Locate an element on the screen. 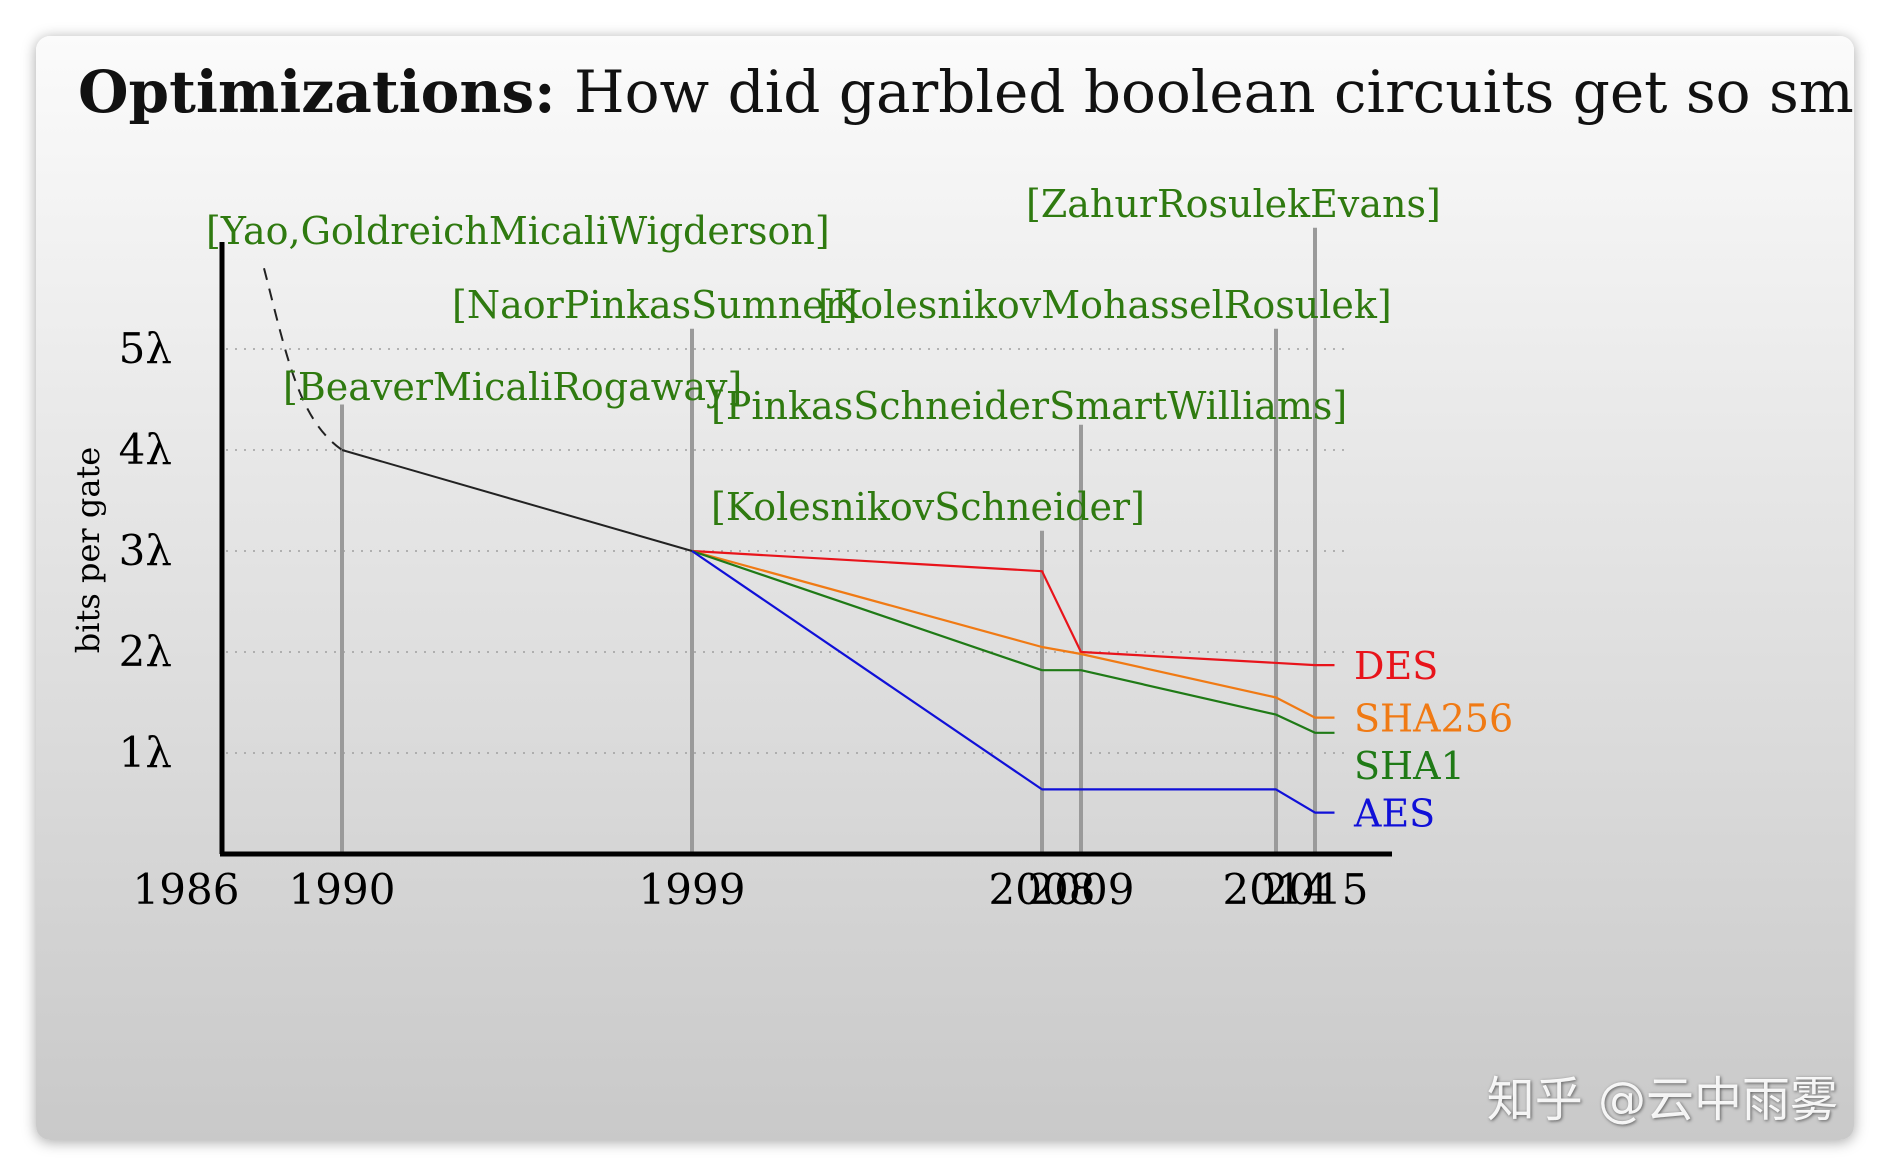 The image size is (1890, 1176). event-label: [ZahurRosulekEvans] is located at coordinates (1233, 204).